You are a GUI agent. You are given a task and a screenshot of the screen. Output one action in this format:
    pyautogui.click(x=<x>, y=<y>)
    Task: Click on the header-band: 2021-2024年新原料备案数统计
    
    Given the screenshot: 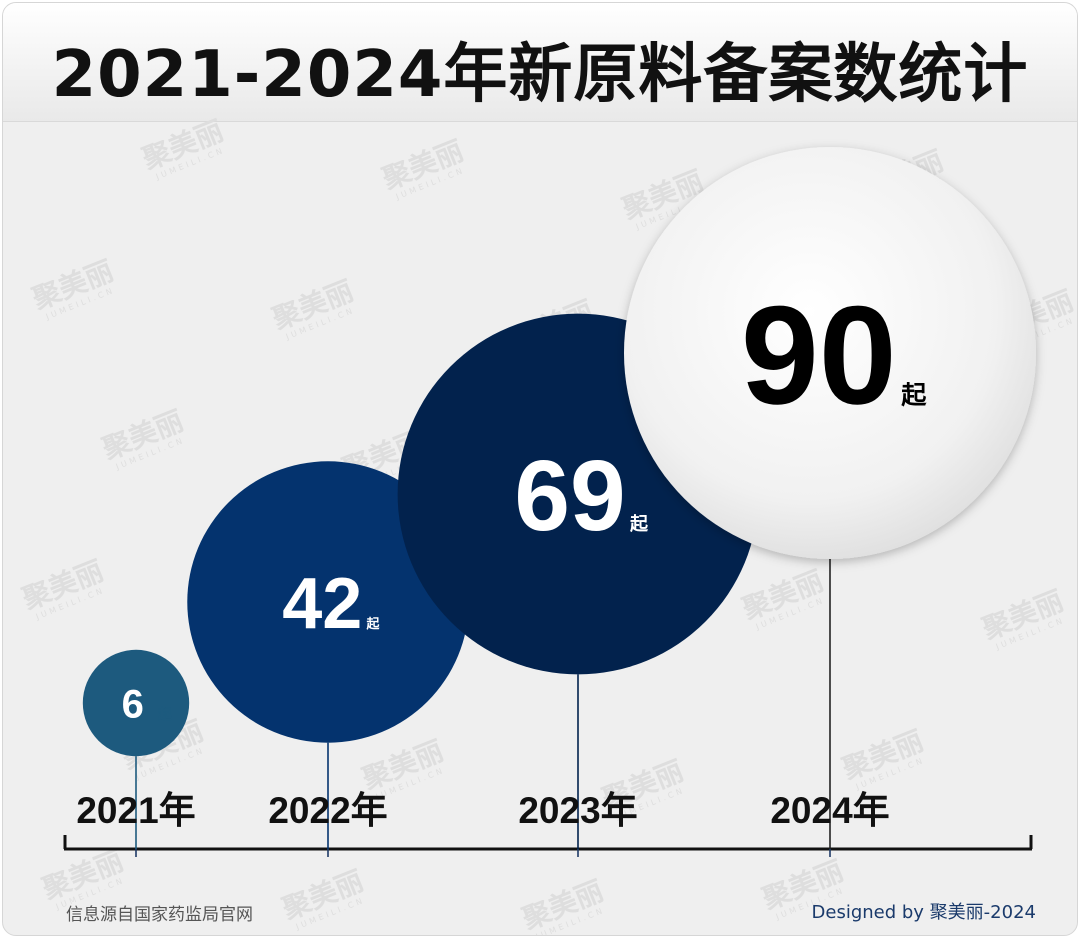 What is the action you would take?
    pyautogui.click(x=540, y=62)
    